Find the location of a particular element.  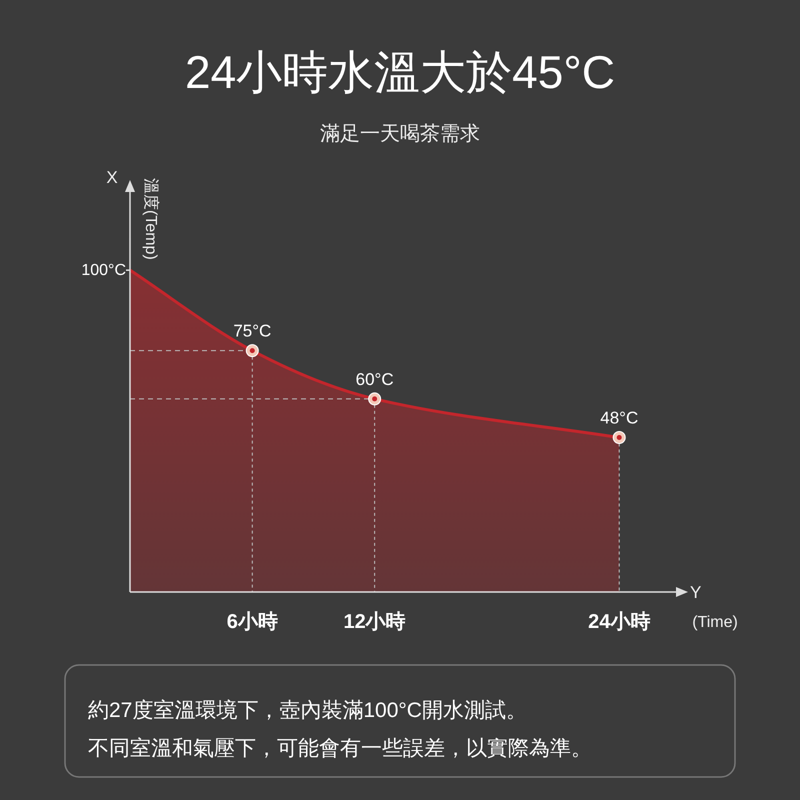

x-tick-label: 24小時 is located at coordinates (619, 622).